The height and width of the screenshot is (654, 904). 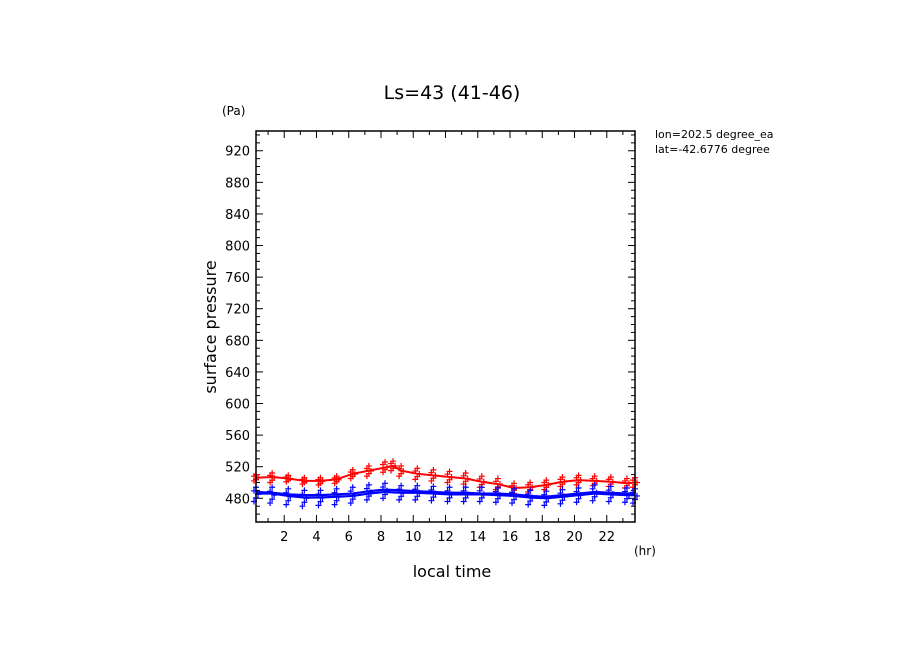 I want to click on series-layer, so click(x=445, y=484).